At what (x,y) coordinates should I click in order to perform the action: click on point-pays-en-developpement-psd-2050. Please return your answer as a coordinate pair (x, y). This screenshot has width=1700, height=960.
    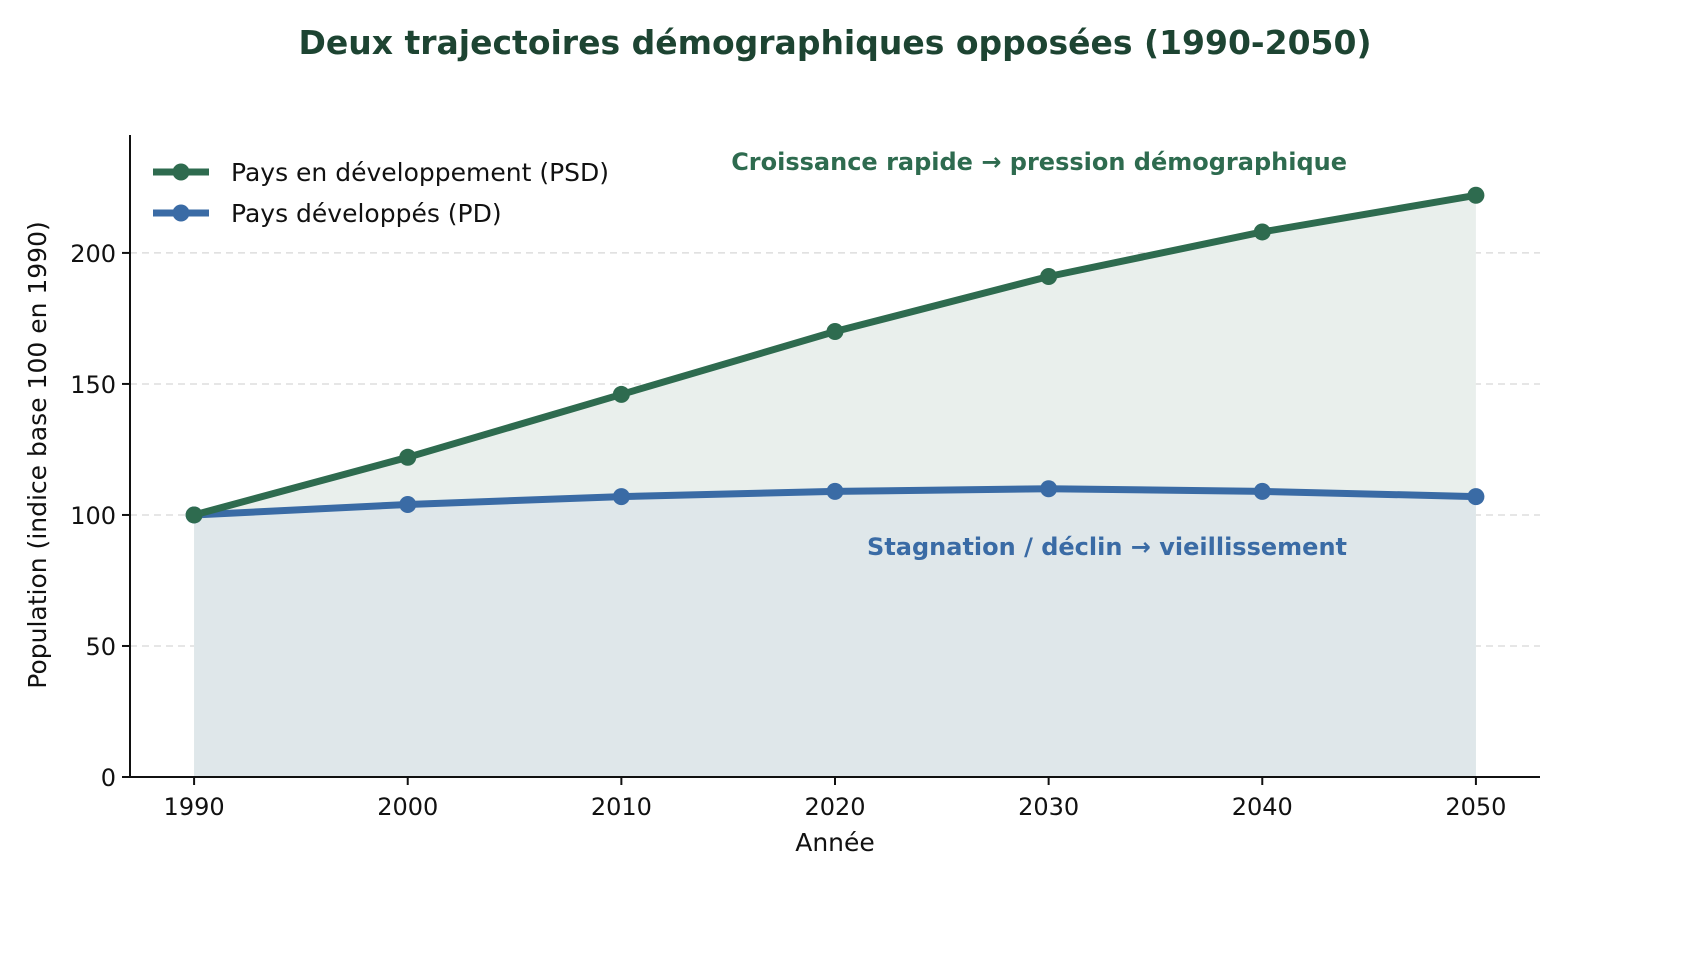
    Looking at the image, I should click on (1476, 195).